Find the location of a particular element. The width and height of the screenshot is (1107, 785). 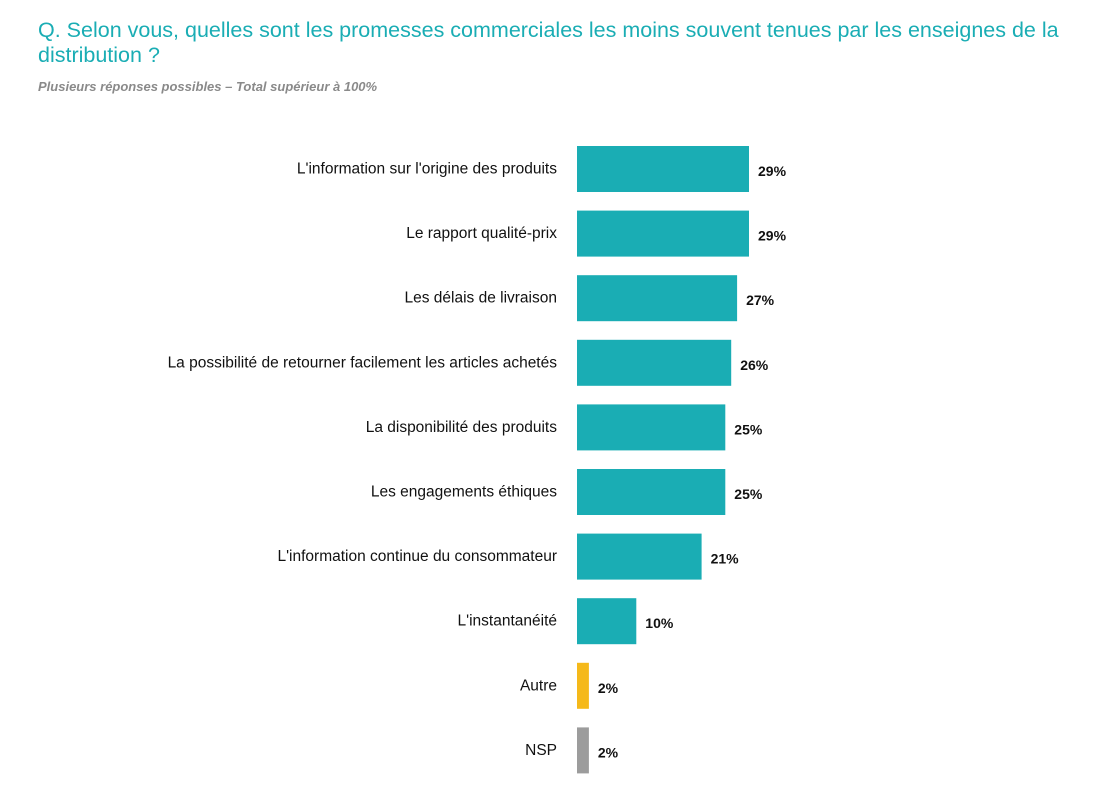

value-label-4: 25% is located at coordinates (748, 429).